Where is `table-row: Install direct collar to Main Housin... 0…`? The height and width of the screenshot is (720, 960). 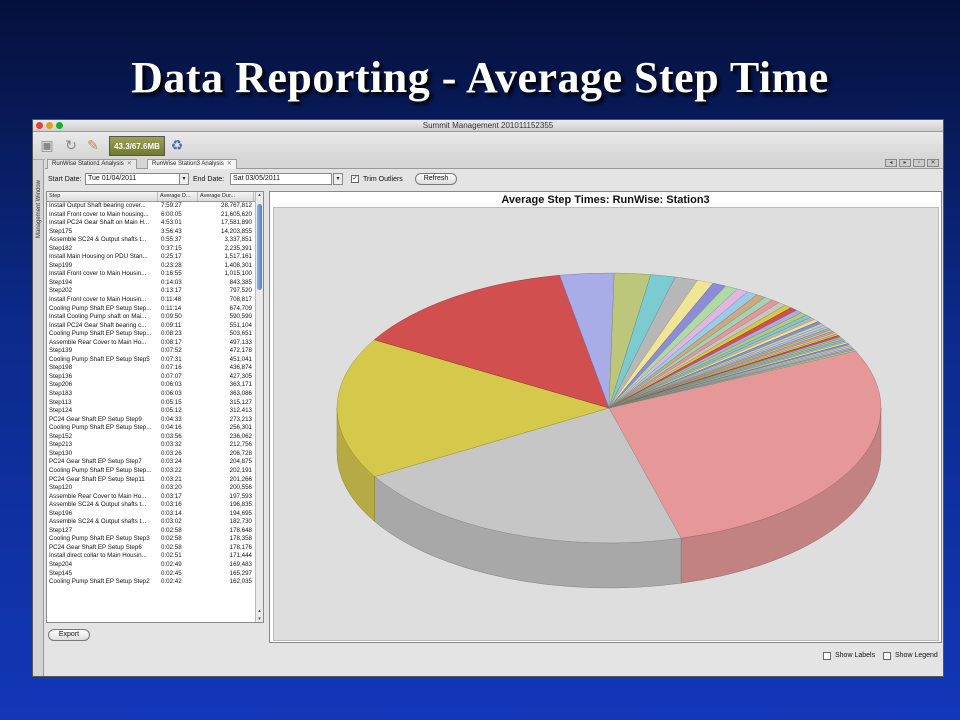
table-row: Install direct collar to Main Housin... 0… is located at coordinates (155, 556).